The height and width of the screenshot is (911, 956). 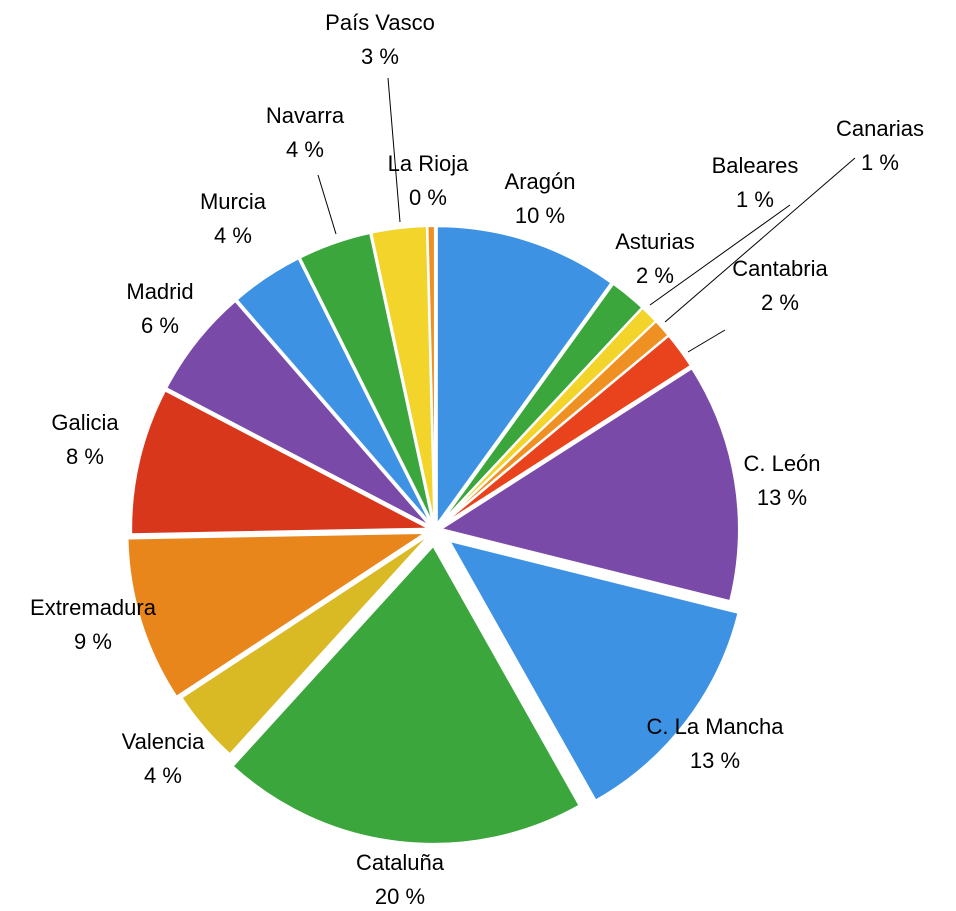 What do you see at coordinates (160, 325) in the screenshot?
I see `slice-value-label: 6 %` at bounding box center [160, 325].